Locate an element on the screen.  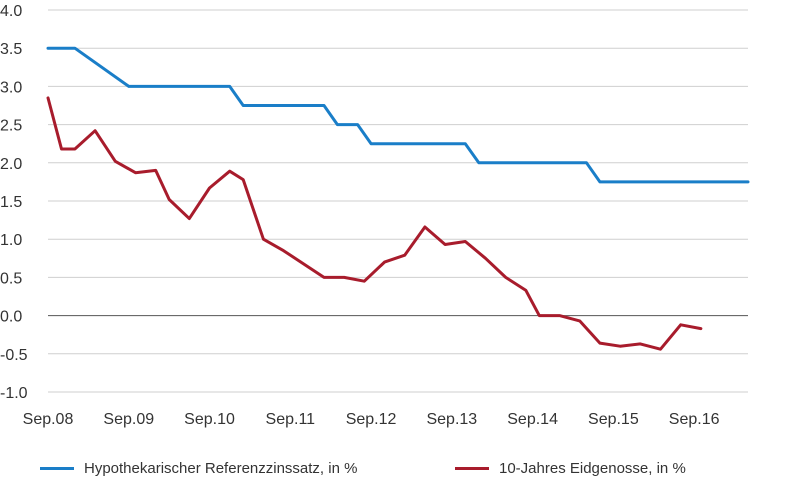
x-tick-label: Sep.14 is located at coordinates (532, 419).